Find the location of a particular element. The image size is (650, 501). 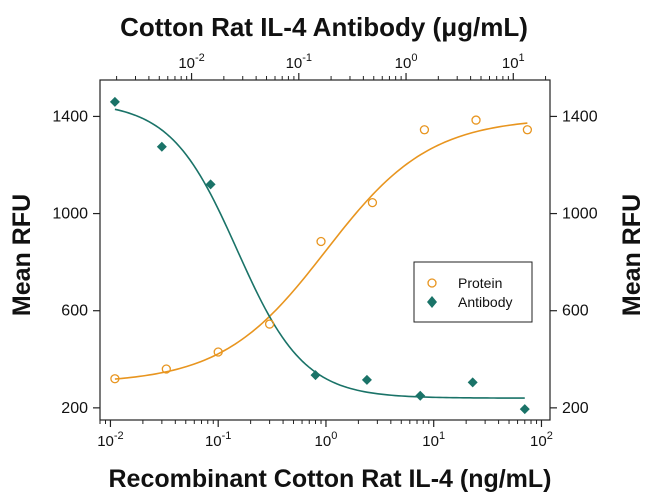

legend: Protein Antibody is located at coordinates (473, 292).